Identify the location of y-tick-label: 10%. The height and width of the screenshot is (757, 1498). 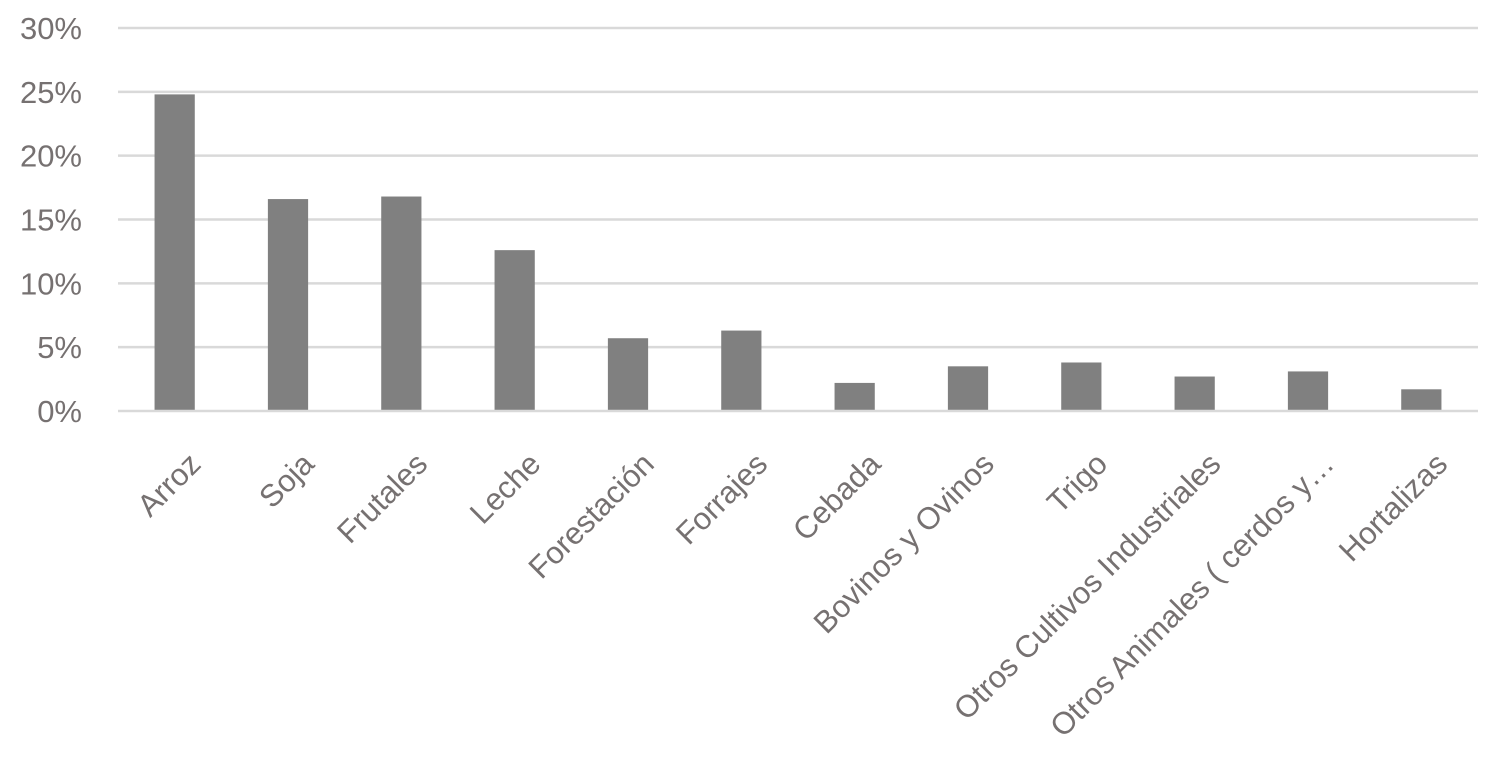
(51, 283).